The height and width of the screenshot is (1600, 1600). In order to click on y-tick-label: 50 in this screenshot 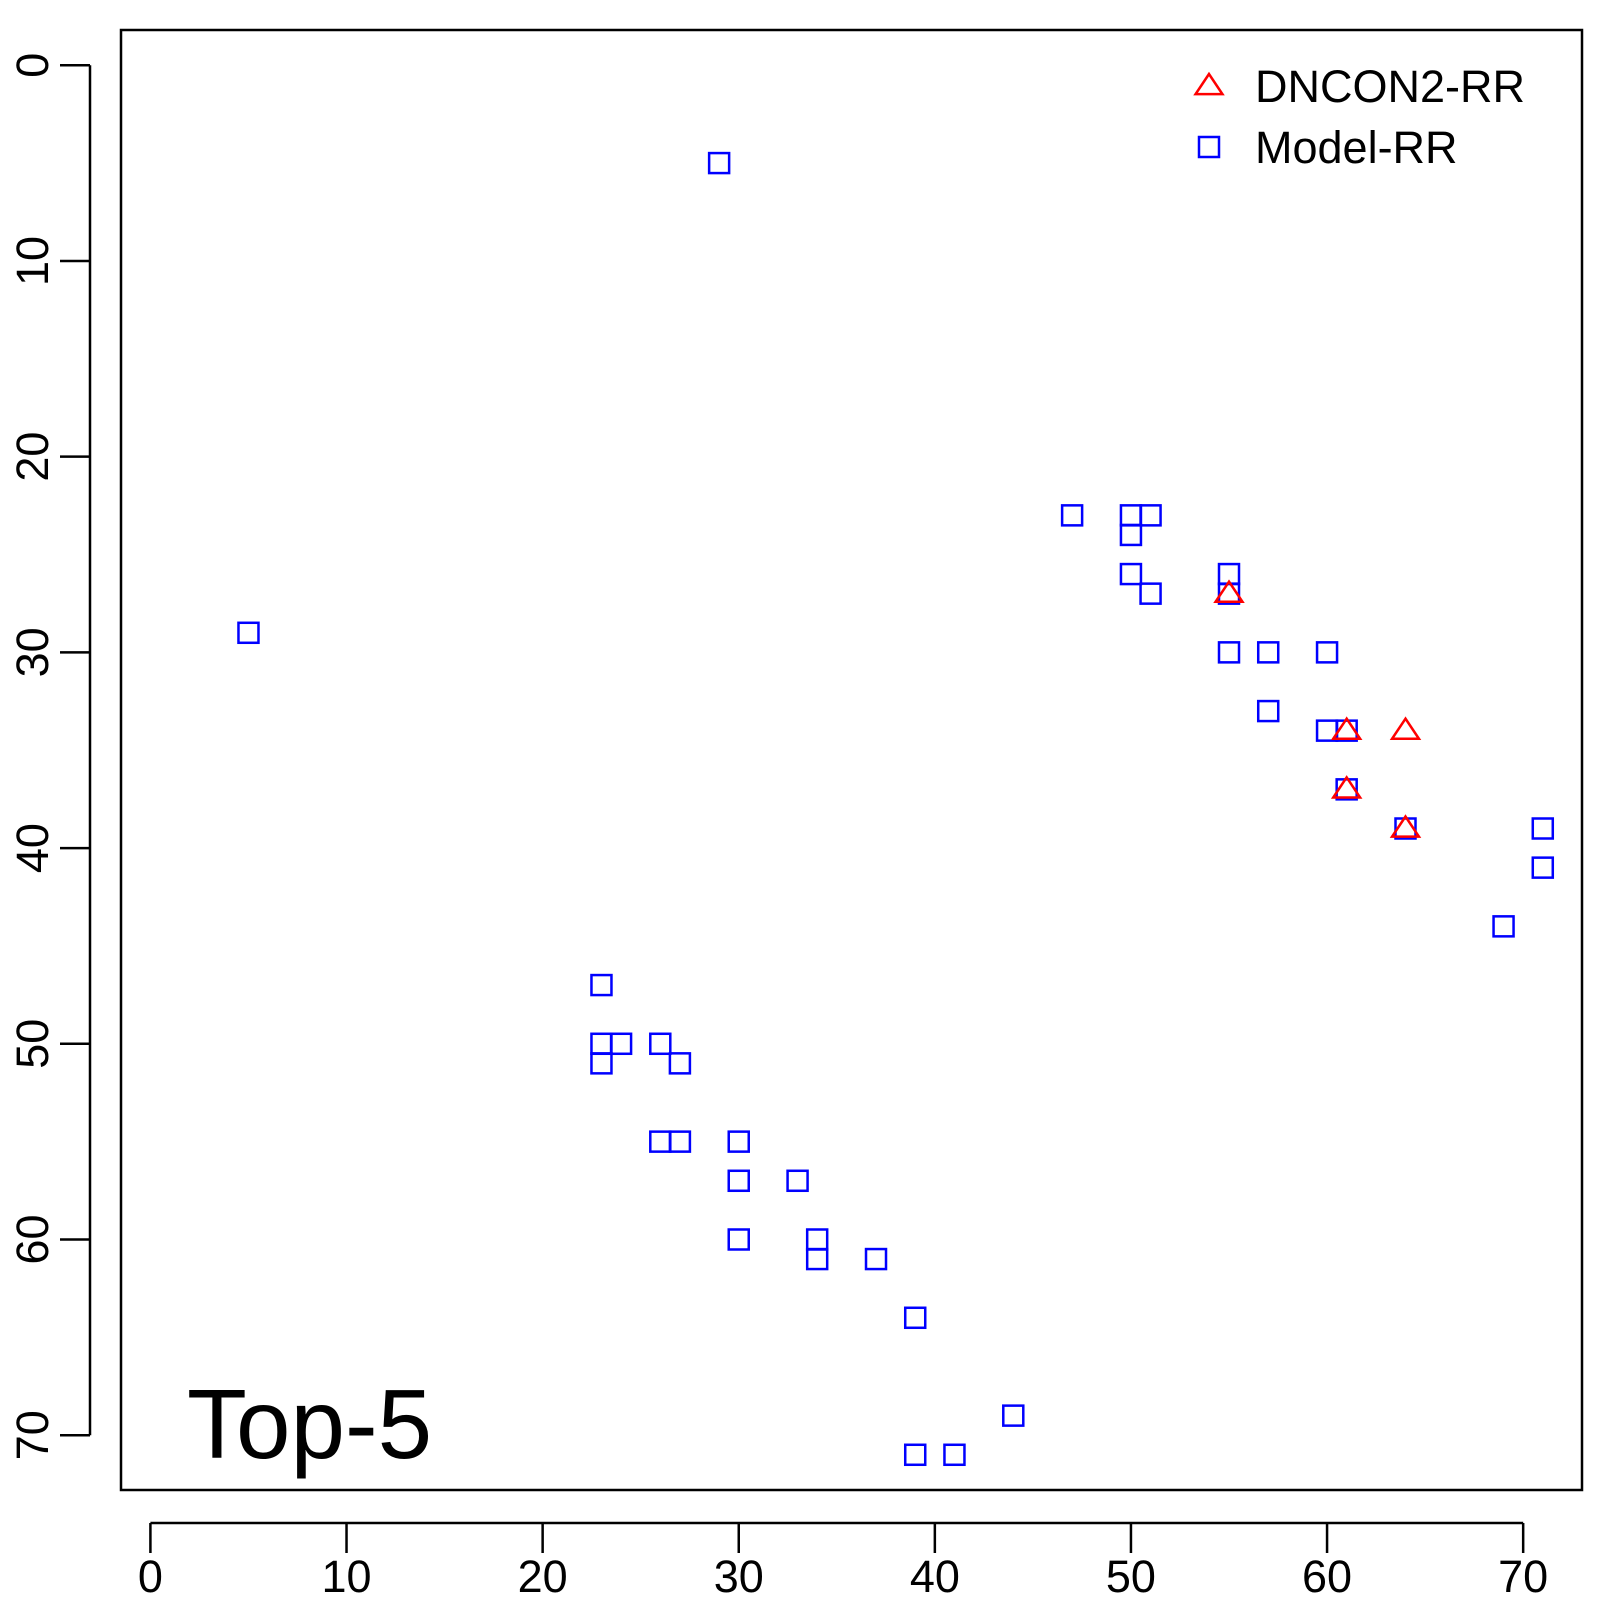, I will do `click(32, 1044)`.